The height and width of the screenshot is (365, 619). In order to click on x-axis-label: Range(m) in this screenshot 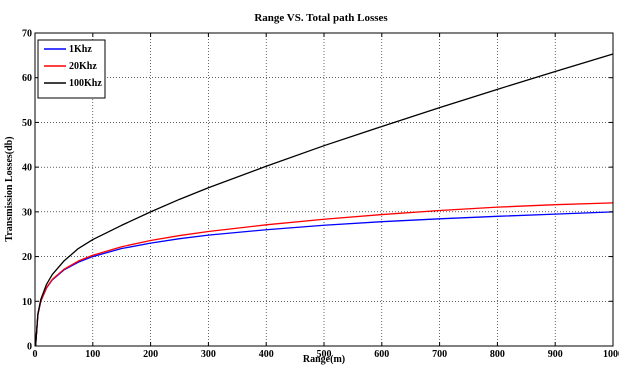, I will do `click(324, 359)`.